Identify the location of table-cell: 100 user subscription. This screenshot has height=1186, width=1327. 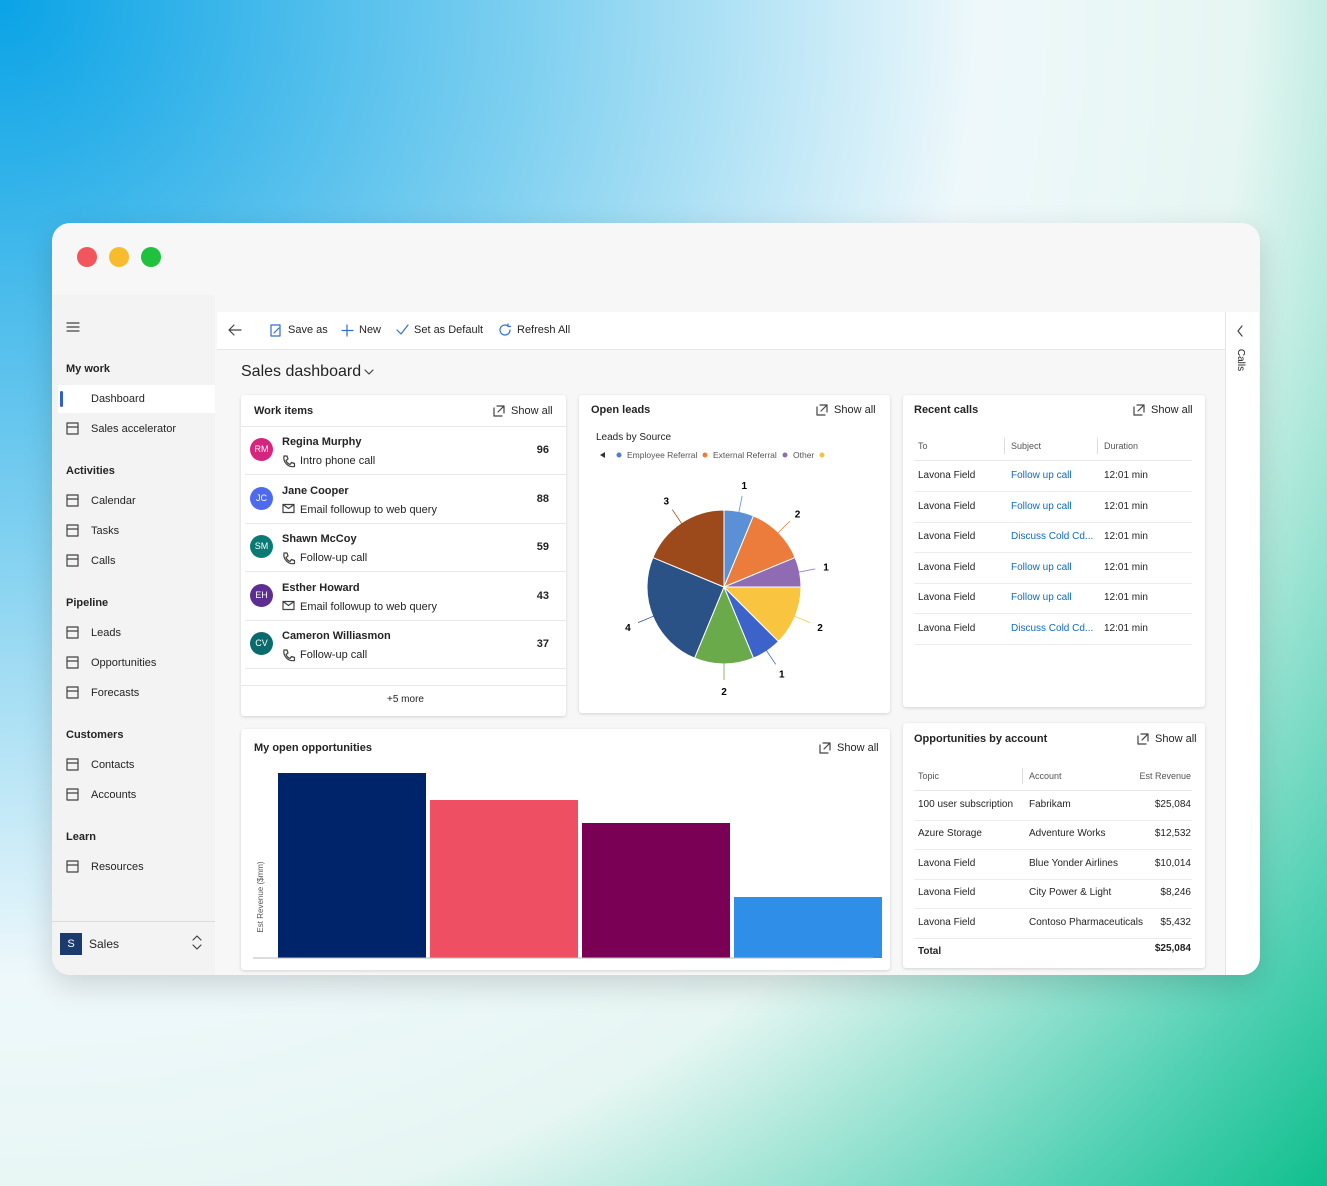
(966, 804).